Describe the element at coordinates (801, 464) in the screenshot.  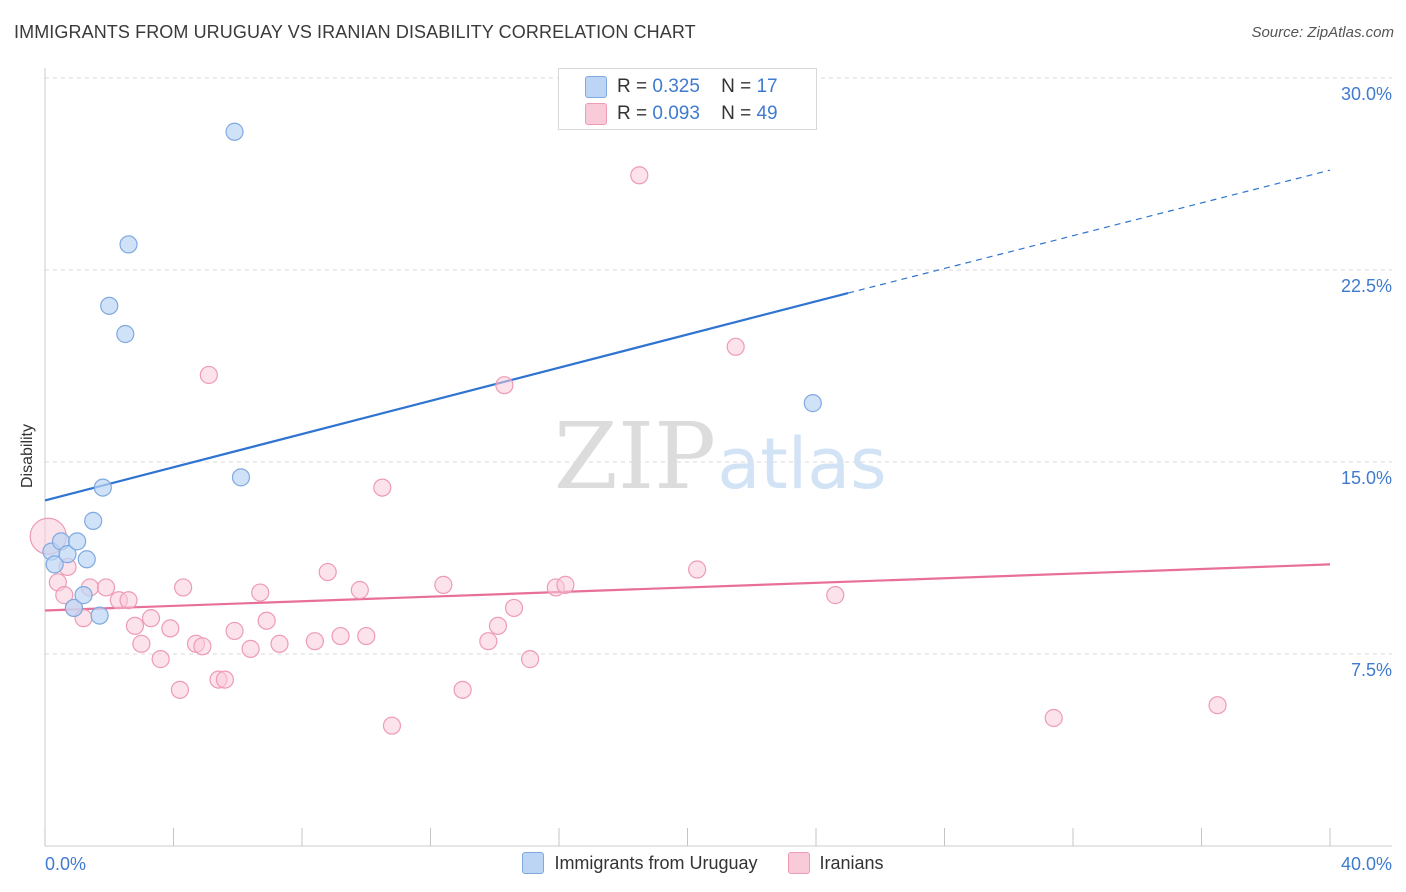
I see `watermark-atlas: atlas` at that location.